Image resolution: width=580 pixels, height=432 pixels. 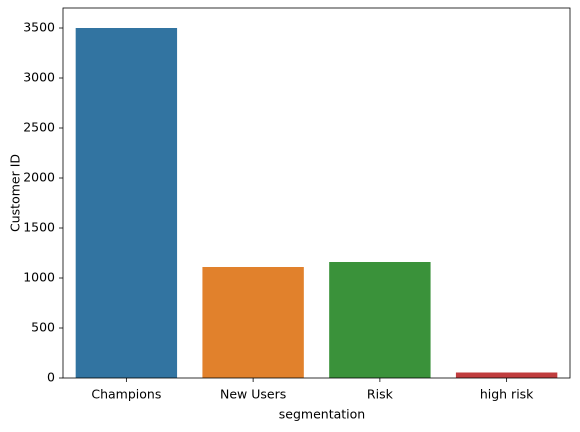 I want to click on x-tick-label: Risk, so click(x=380, y=394).